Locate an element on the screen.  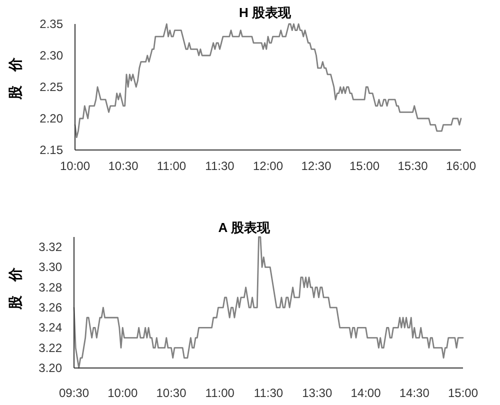
x-tick-label: 09:30 is located at coordinates (74, 393).